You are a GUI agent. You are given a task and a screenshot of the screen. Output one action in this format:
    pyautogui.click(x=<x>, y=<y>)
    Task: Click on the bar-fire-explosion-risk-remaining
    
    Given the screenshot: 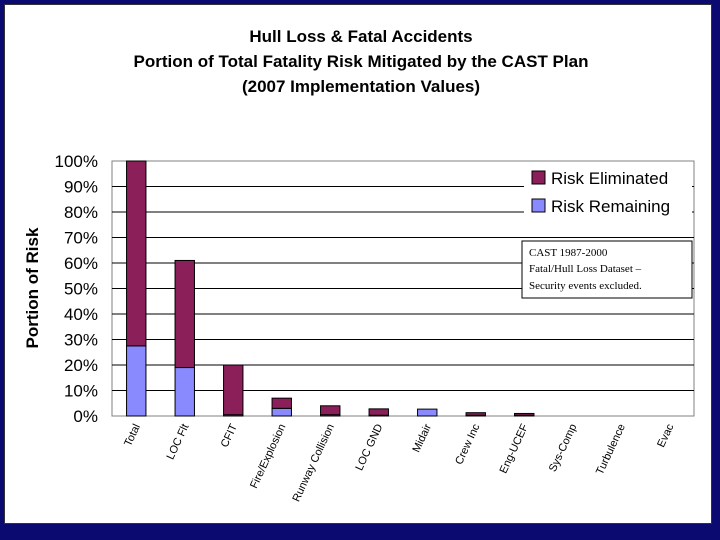 What is the action you would take?
    pyautogui.click(x=281, y=412)
    